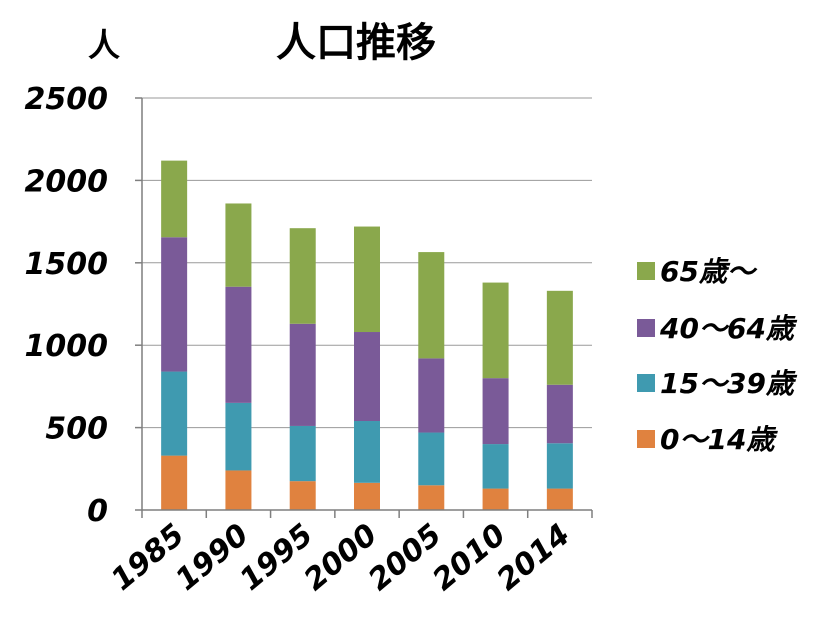 The image size is (836, 619). I want to click on x-tick-label: 2005, so click(405, 557).